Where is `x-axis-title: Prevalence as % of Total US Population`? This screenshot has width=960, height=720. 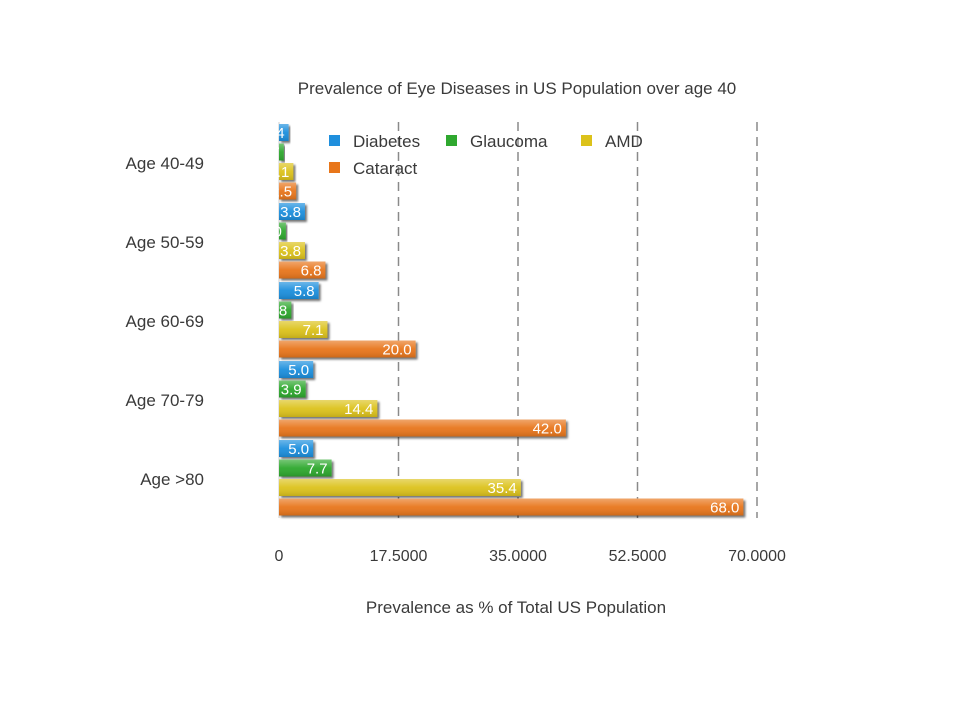 x-axis-title: Prevalence as % of Total US Population is located at coordinates (516, 607).